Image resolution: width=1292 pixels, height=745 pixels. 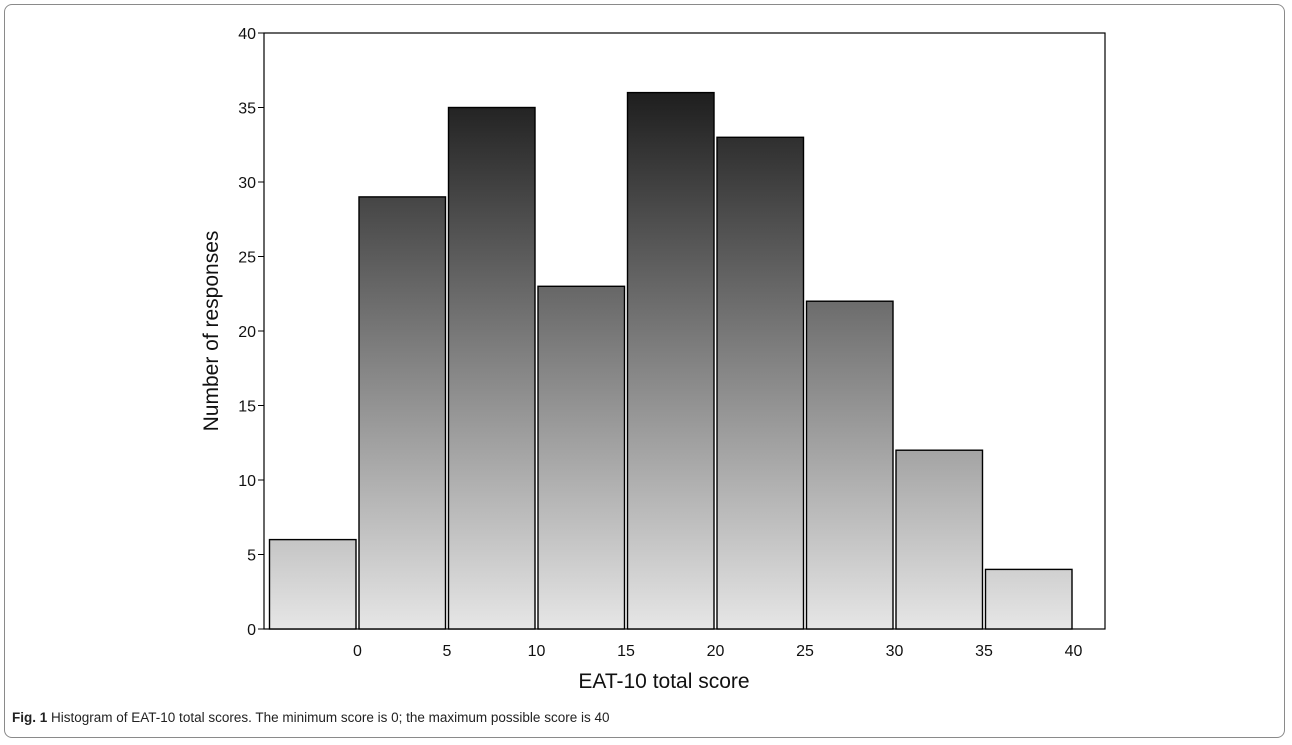 What do you see at coordinates (537, 651) in the screenshot?
I see `x-tick-label: 10` at bounding box center [537, 651].